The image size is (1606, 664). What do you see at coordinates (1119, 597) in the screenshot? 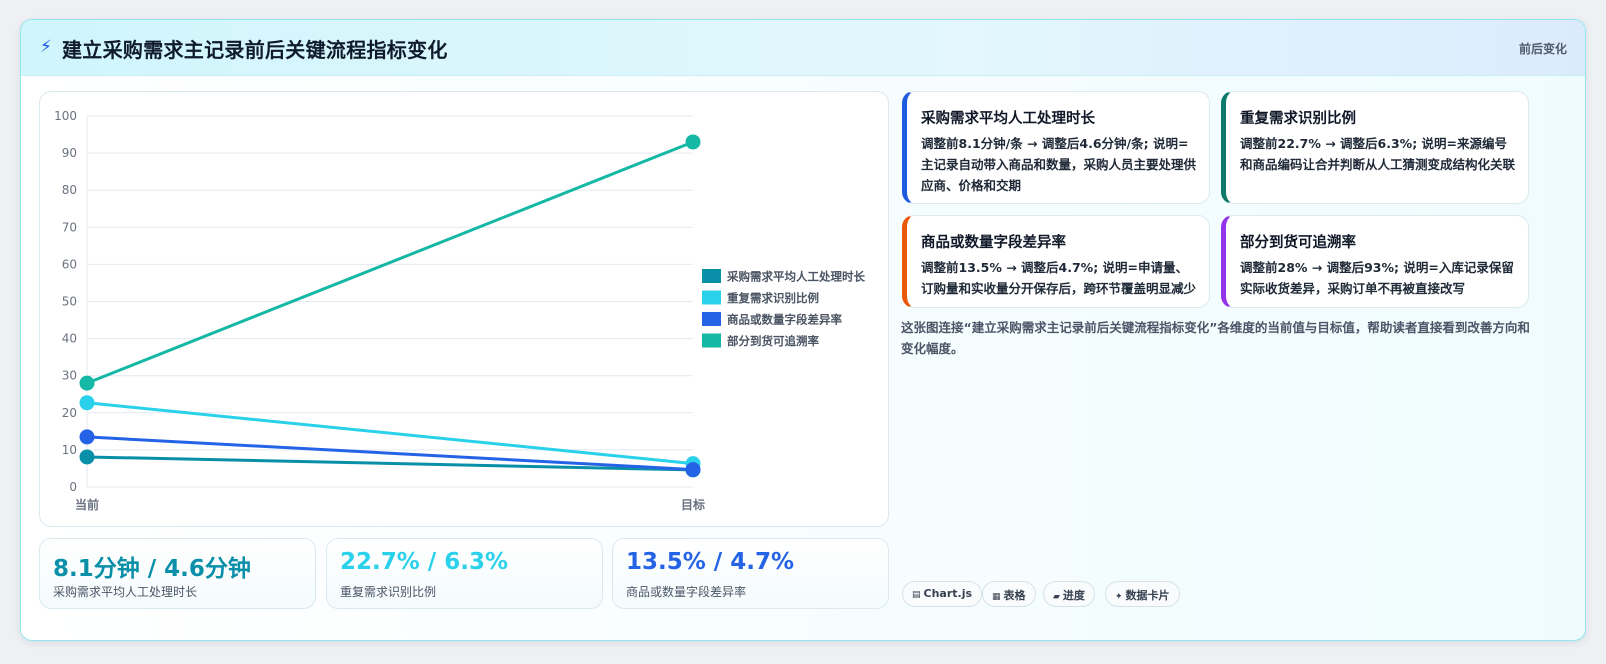
I see `sparkle-icon: ✦` at bounding box center [1119, 597].